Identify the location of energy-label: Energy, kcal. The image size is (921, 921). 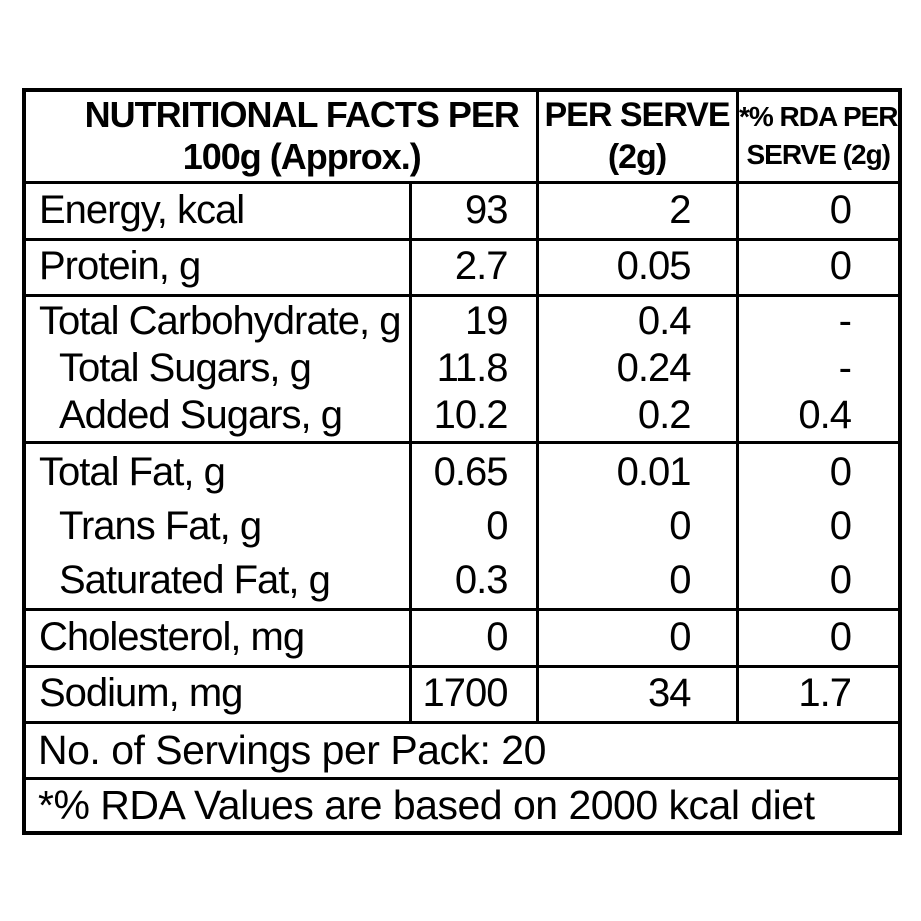
(217, 210).